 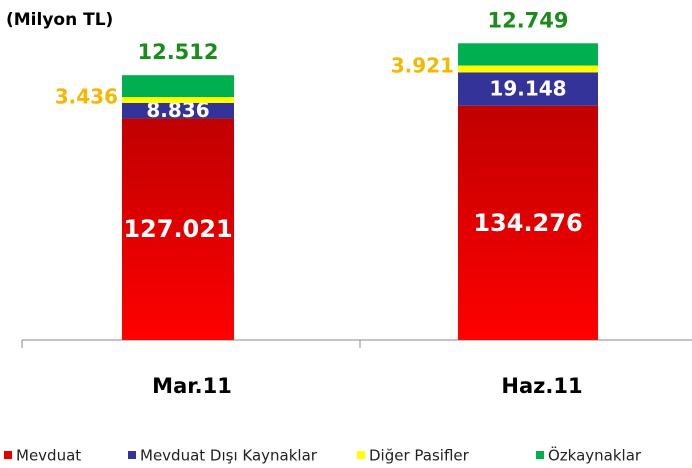 I want to click on data-label: 3.921, so click(x=422, y=65).